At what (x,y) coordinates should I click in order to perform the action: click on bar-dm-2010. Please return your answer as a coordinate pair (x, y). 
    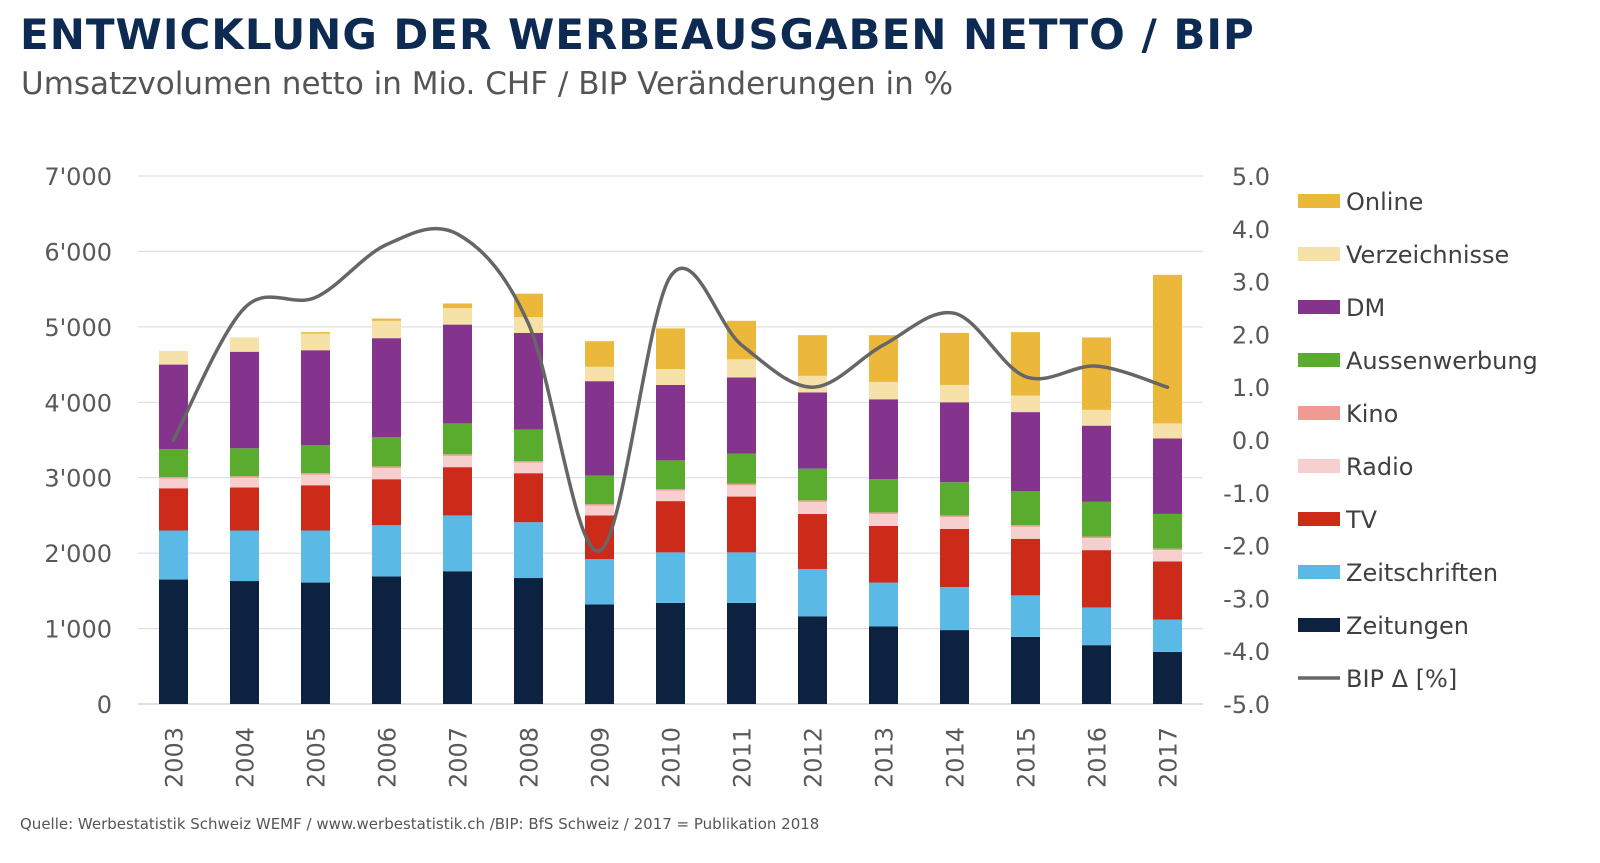
    Looking at the image, I should click on (670, 422).